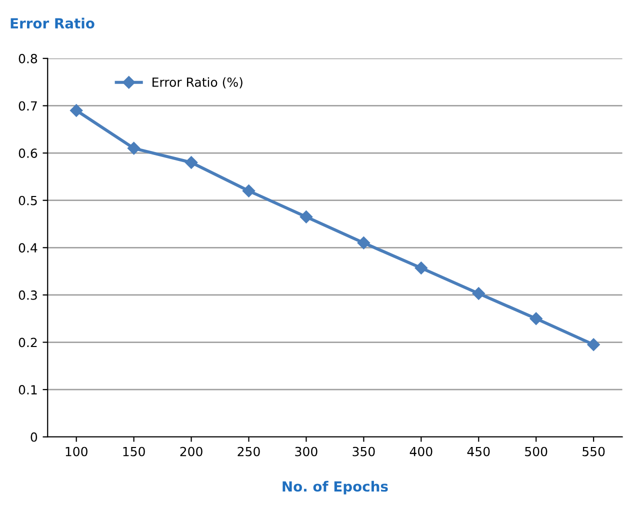 The width and height of the screenshot is (635, 508). I want to click on y-tick-label: 0.3, so click(27, 295).